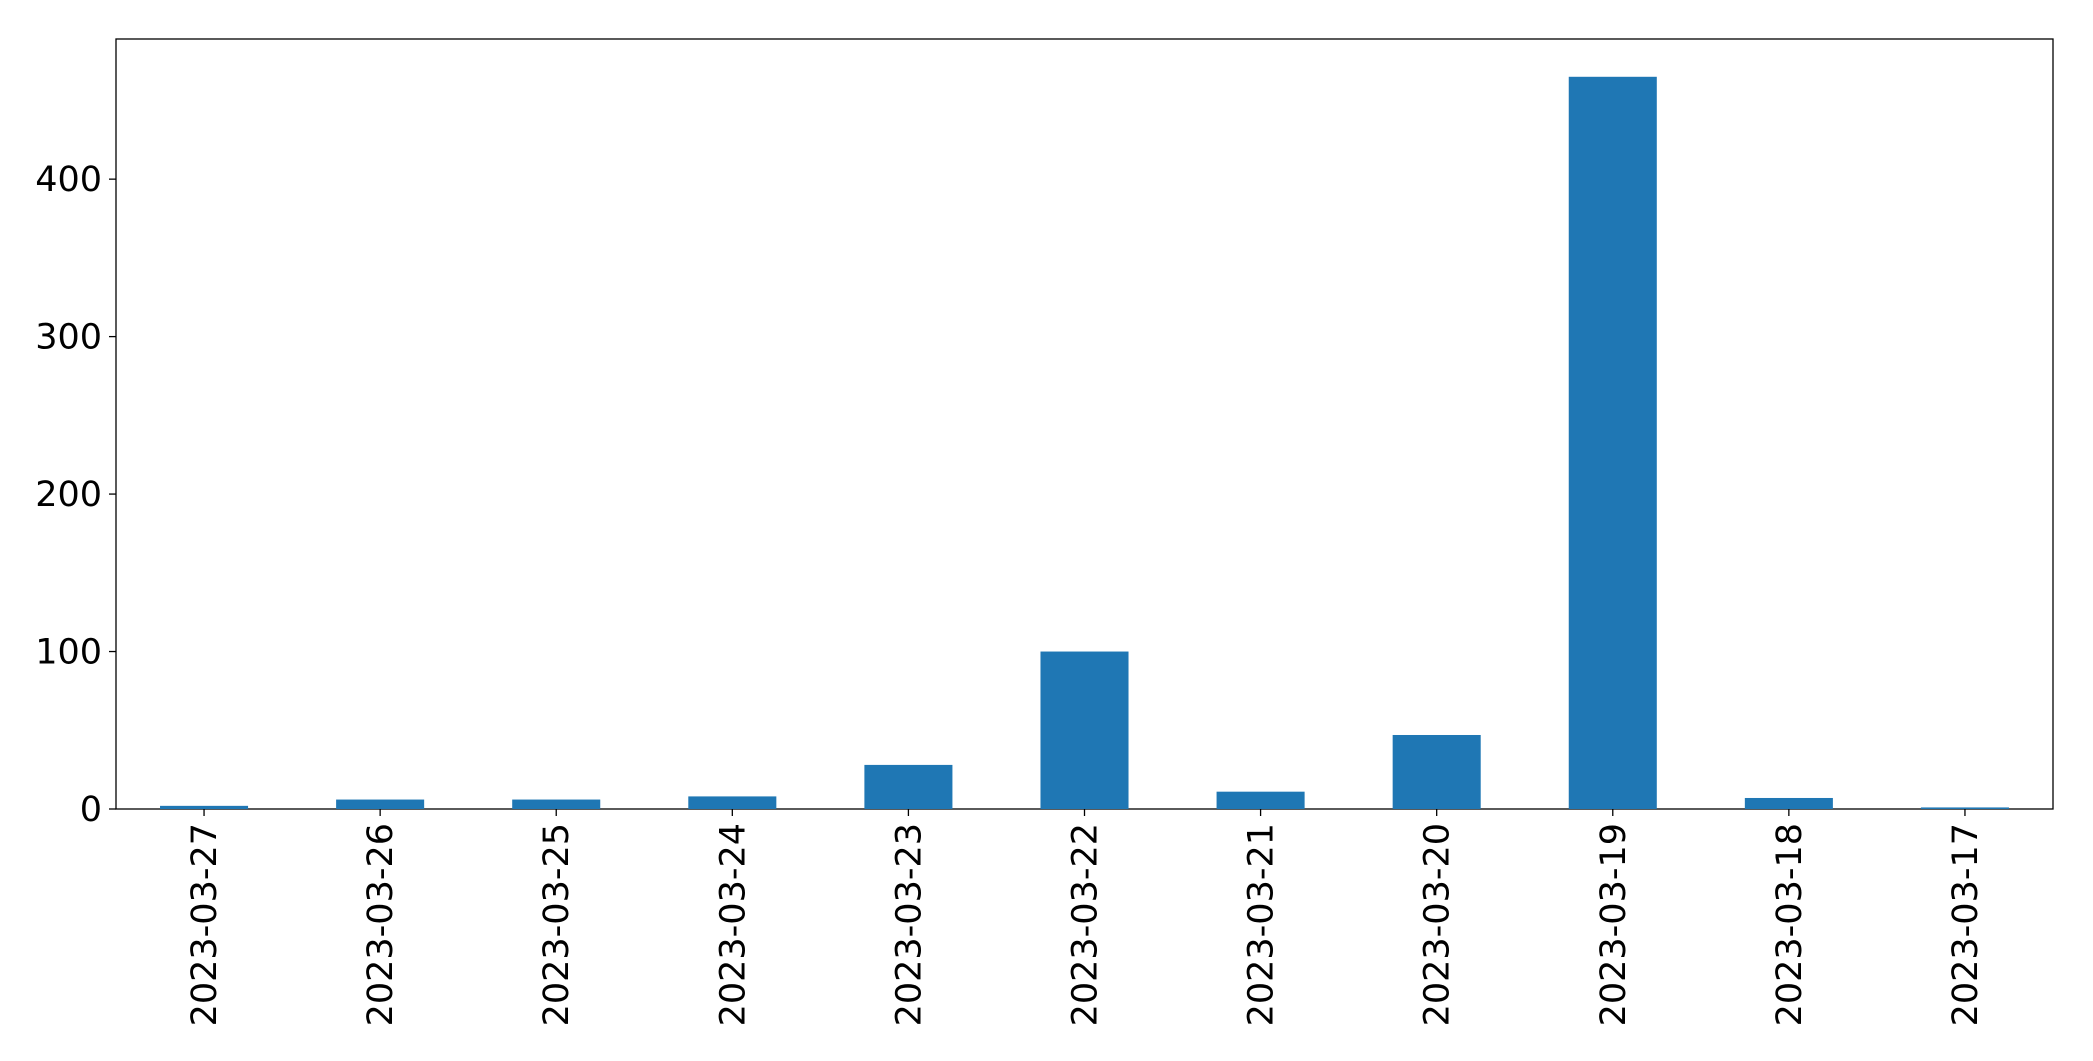 This screenshot has height=1061, width=2093. What do you see at coordinates (68, 653) in the screenshot?
I see `y-tick-label: 100` at bounding box center [68, 653].